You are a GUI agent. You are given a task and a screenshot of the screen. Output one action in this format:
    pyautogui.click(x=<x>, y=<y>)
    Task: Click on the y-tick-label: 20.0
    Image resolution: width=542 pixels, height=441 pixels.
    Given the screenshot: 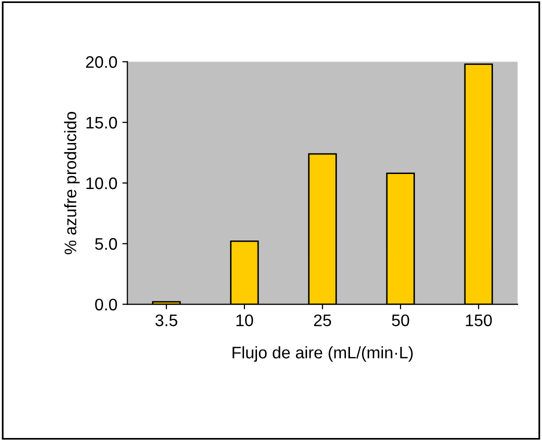 What is the action you would take?
    pyautogui.click(x=101, y=62)
    